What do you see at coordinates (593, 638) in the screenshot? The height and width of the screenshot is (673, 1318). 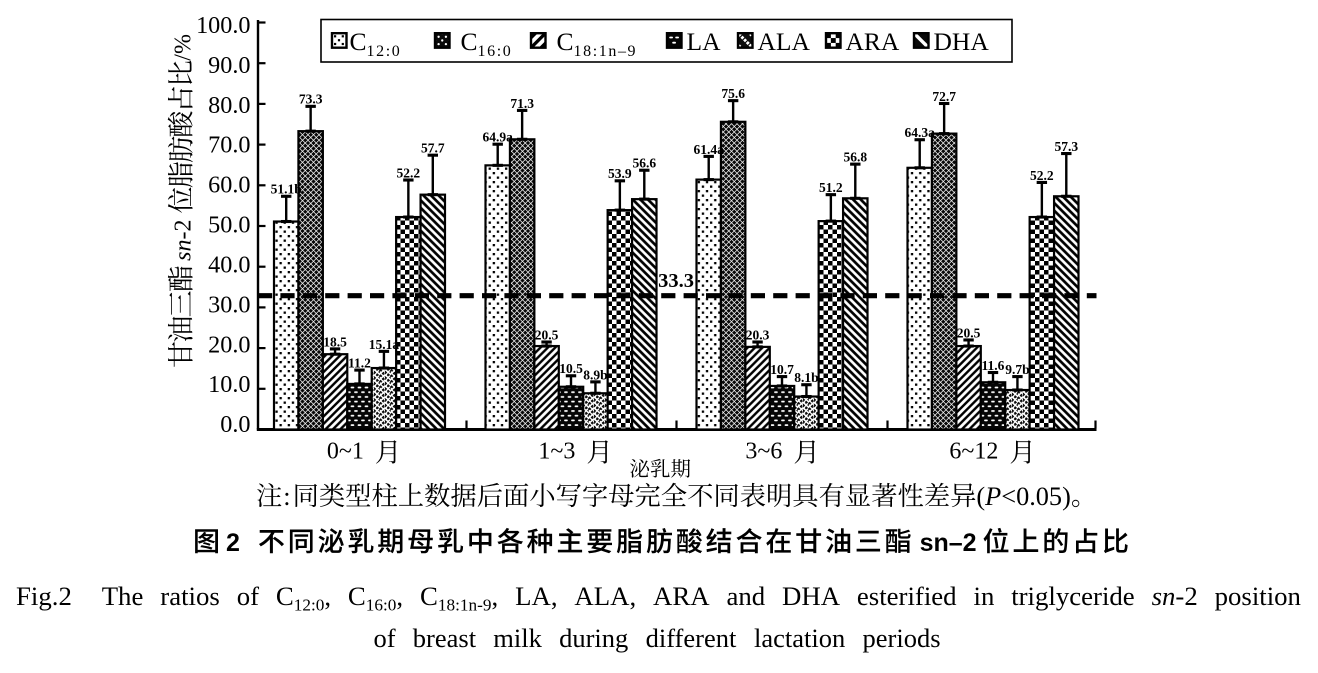 I see `svg-text: during` at bounding box center [593, 638].